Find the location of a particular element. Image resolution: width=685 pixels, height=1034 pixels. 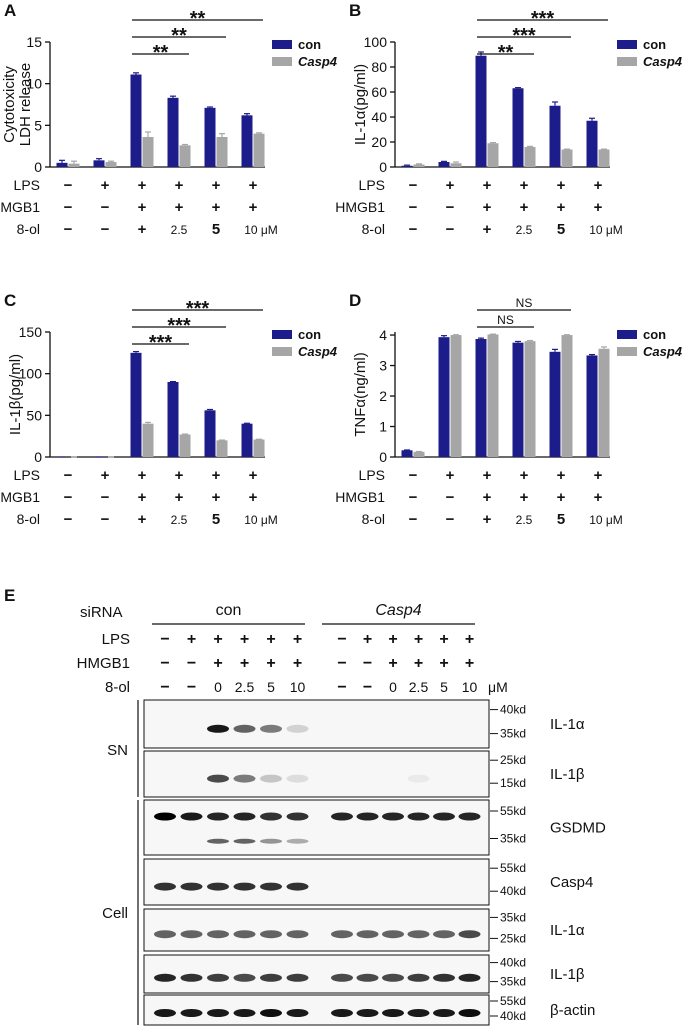

treatment-mark: 10 μM is located at coordinates (606, 230).